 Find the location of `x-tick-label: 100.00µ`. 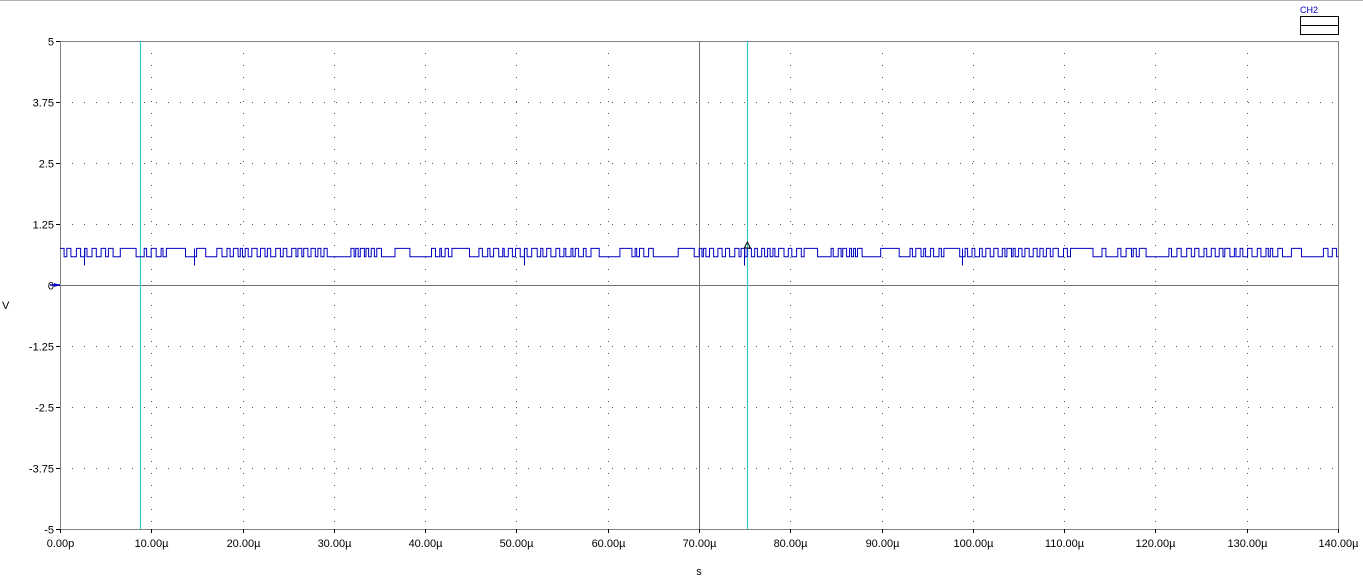

x-tick-label: 100.00µ is located at coordinates (974, 544).